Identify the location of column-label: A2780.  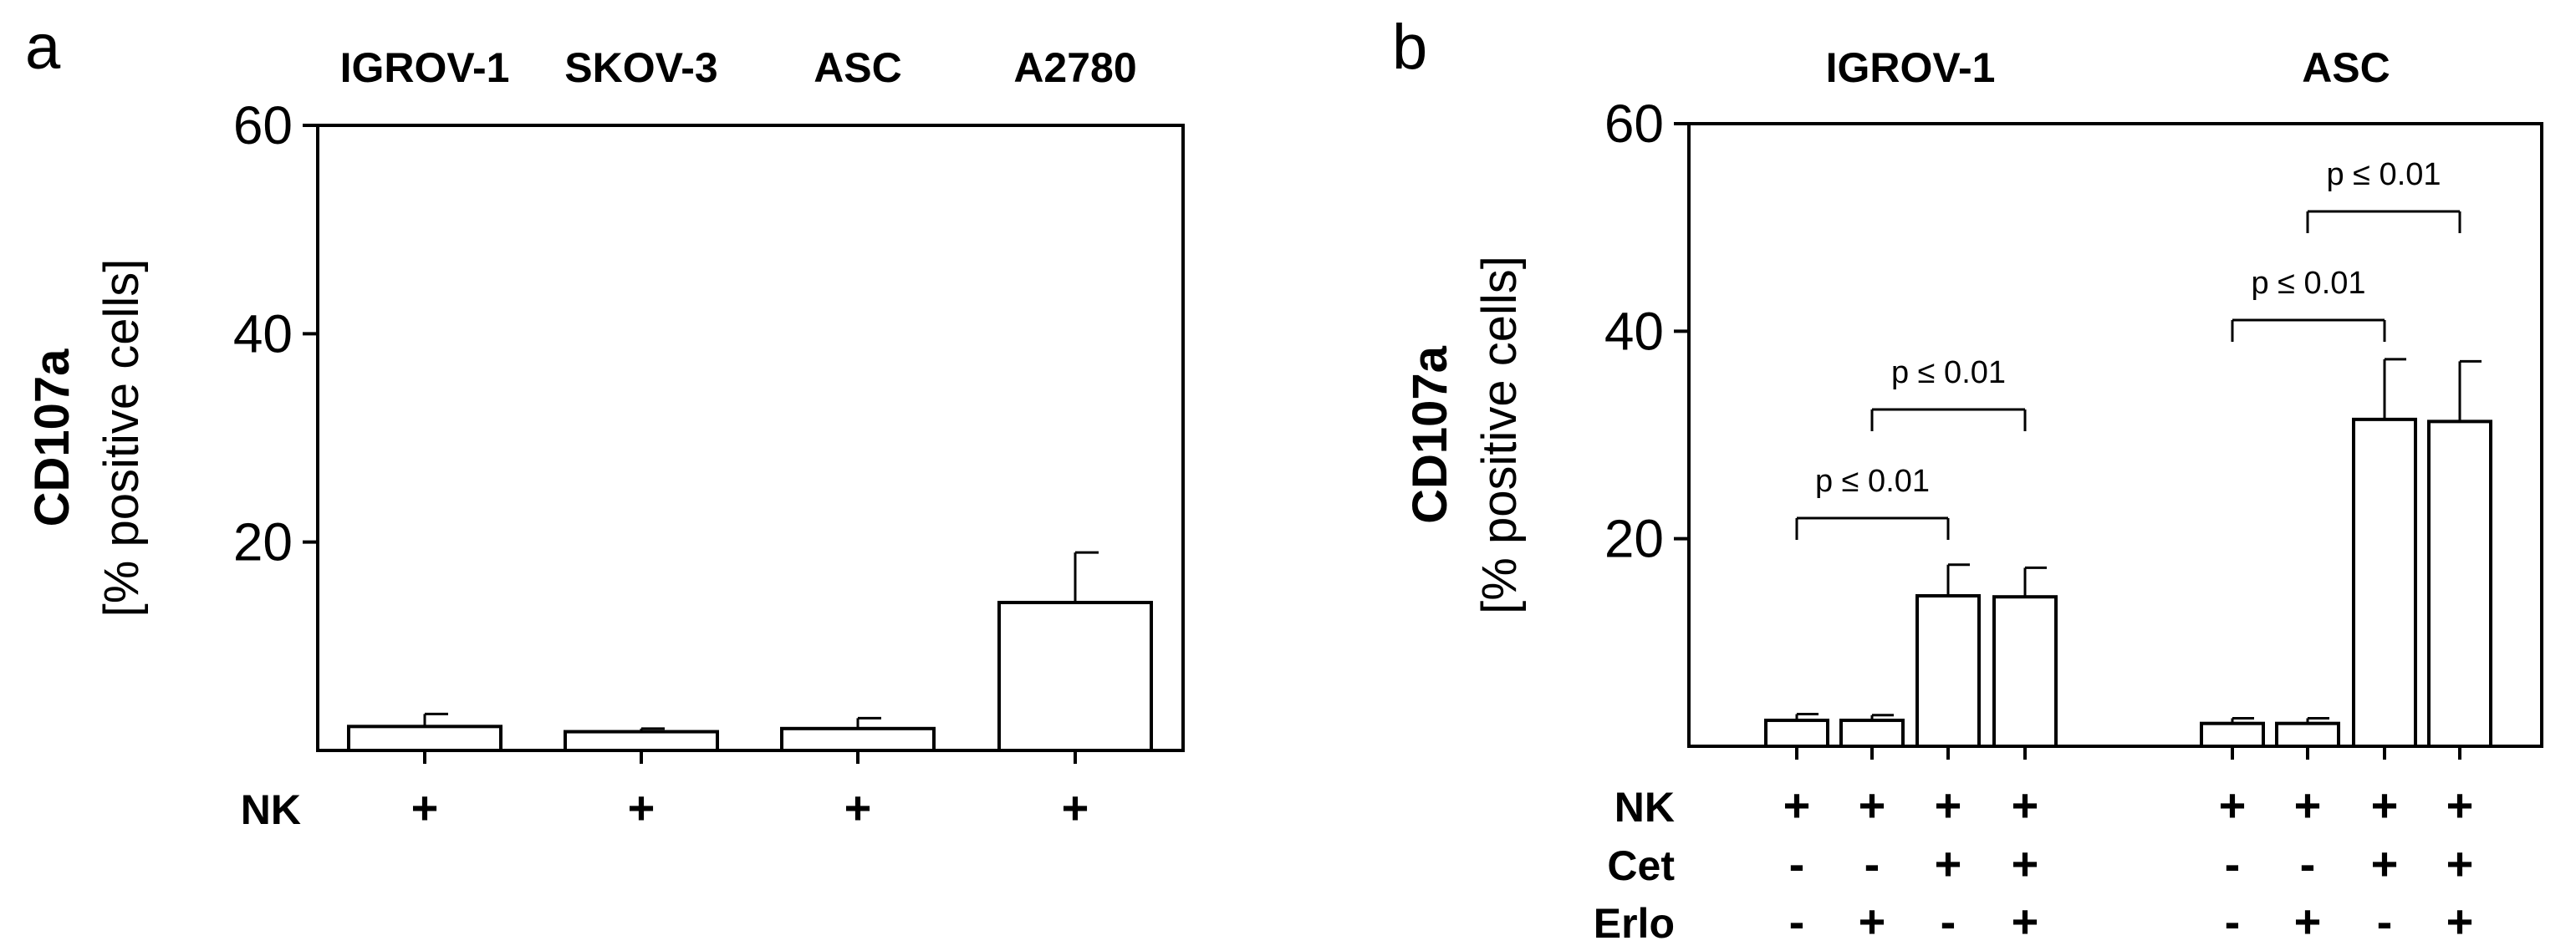
(1074, 68).